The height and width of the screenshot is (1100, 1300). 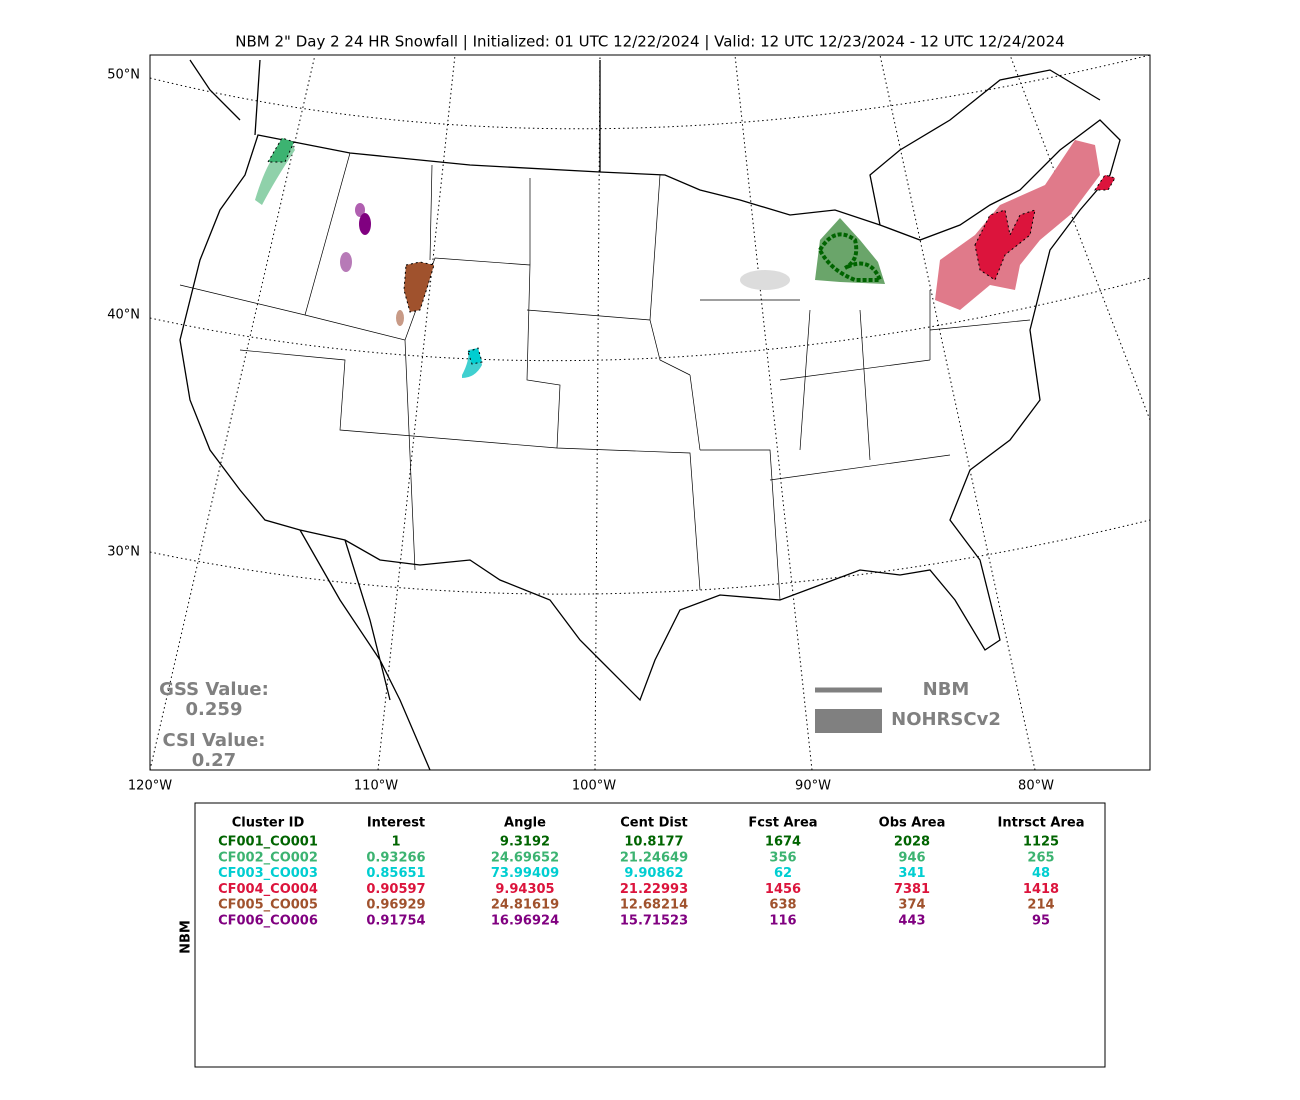 What do you see at coordinates (911, 921) in the screenshot?
I see `table-cell: 443` at bounding box center [911, 921].